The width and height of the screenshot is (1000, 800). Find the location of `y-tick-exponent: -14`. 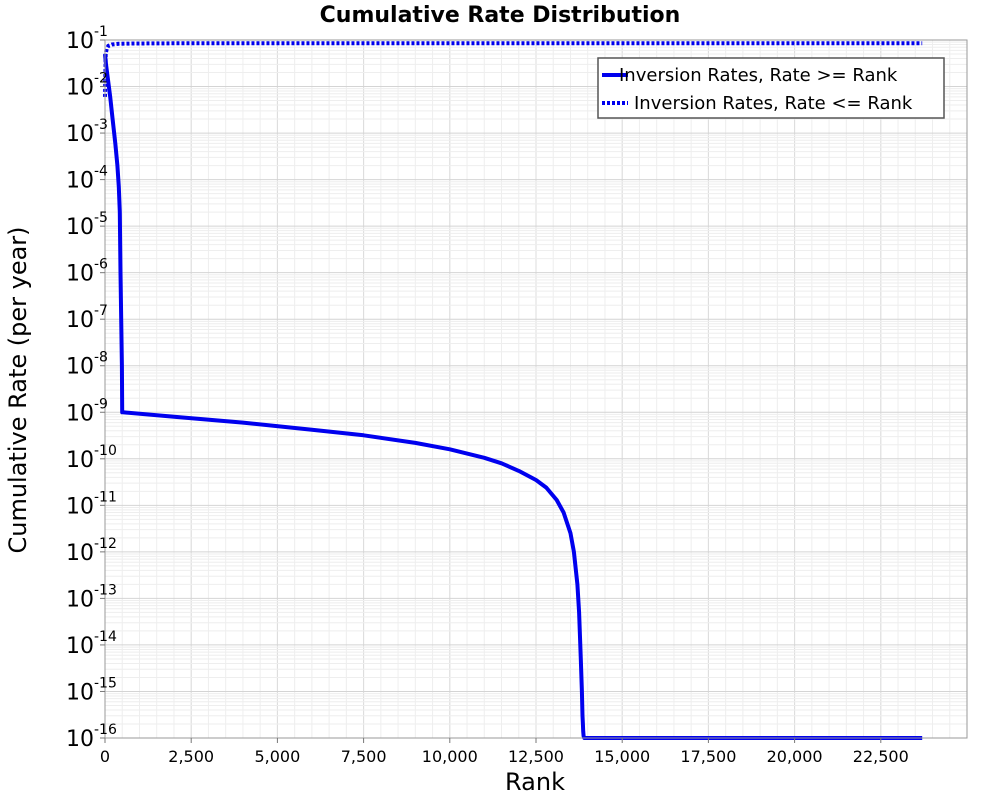

y-tick-exponent: -14 is located at coordinates (105, 637).